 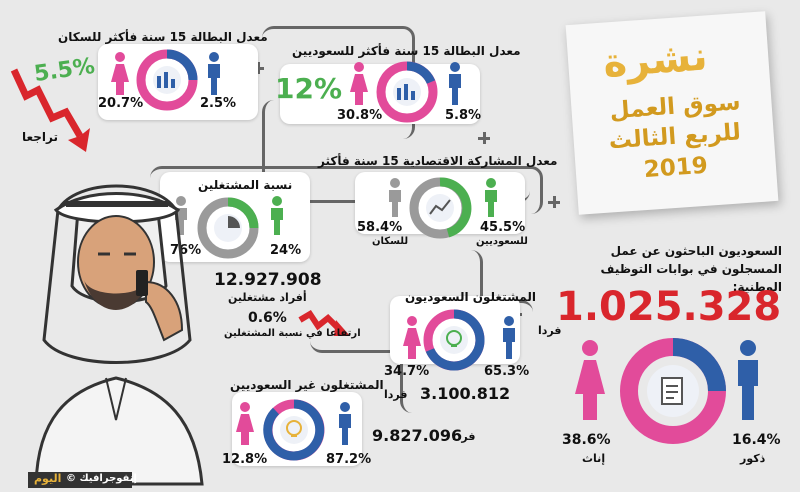 I want to click on saudi-employed-donut, so click(x=454, y=340).